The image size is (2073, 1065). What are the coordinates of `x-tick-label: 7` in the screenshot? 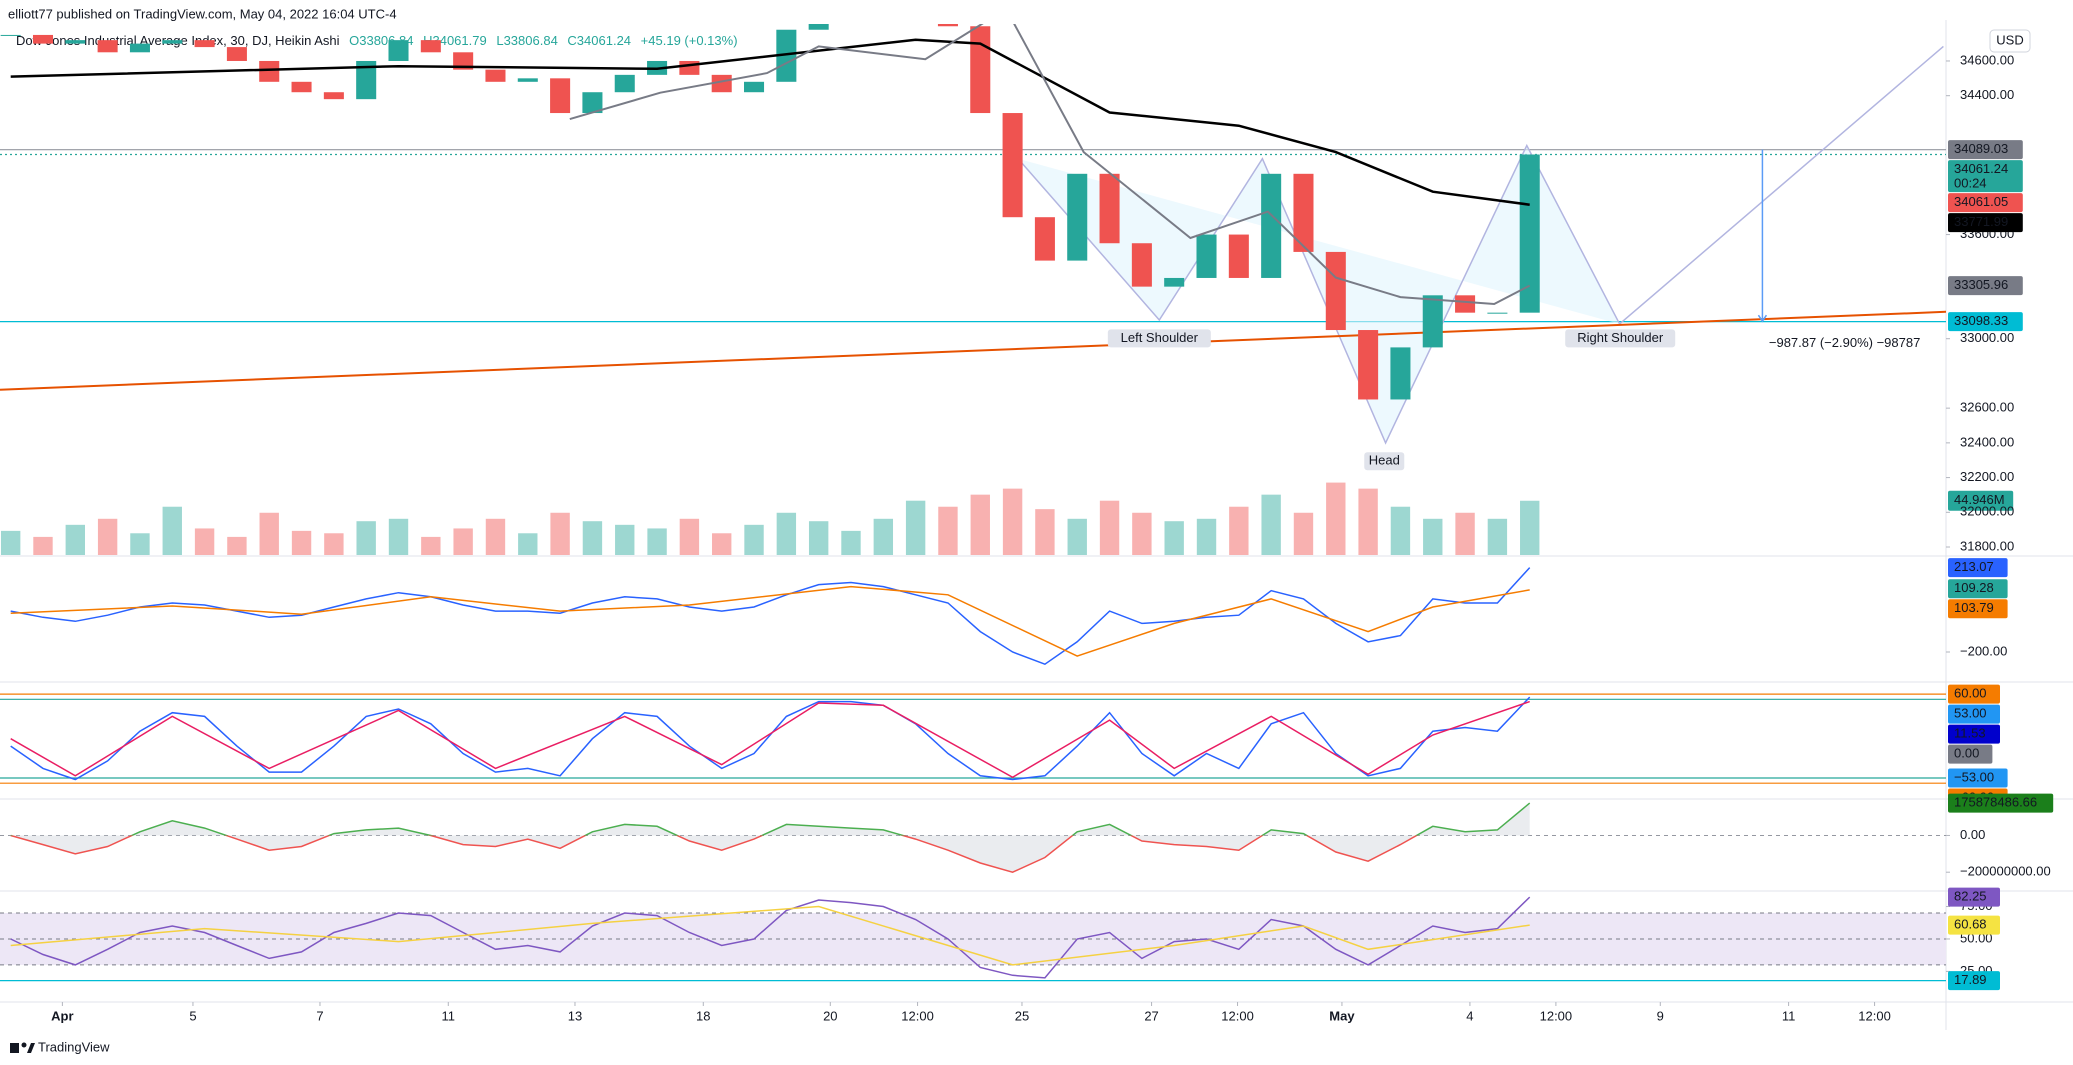 It's located at (319, 1015).